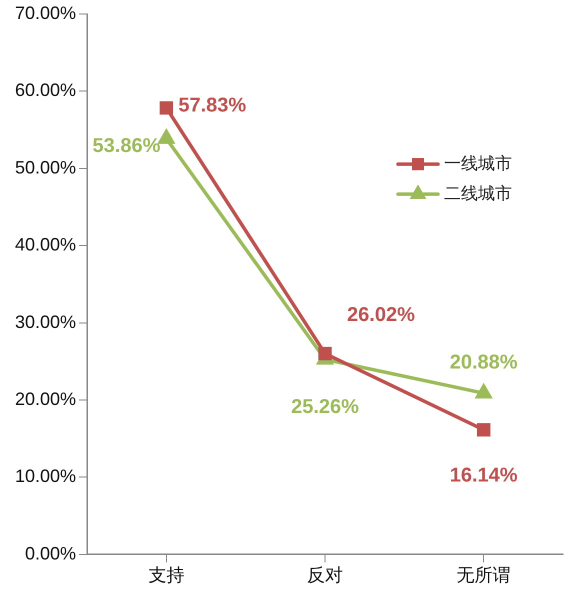  What do you see at coordinates (484, 475) in the screenshot?
I see `data-label: 16.14%` at bounding box center [484, 475].